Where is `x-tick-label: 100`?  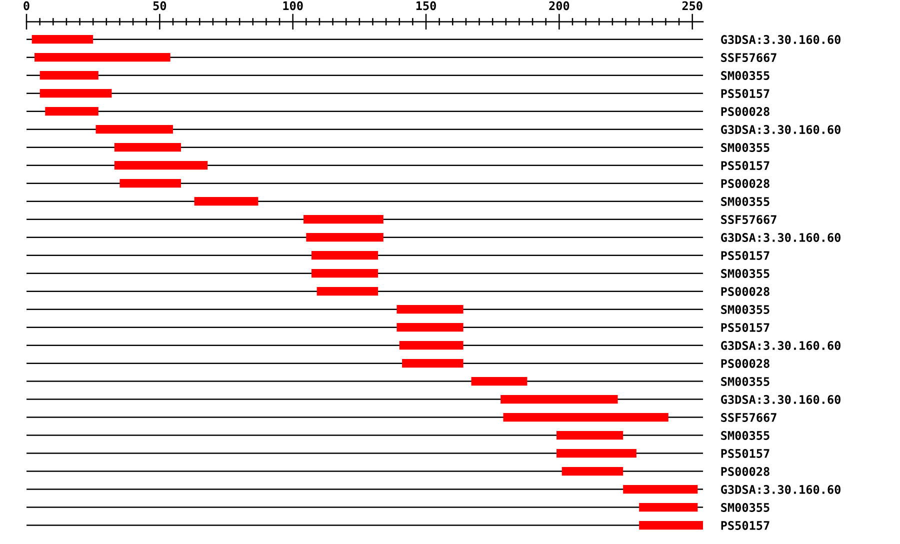
x-tick-label: 100 is located at coordinates (293, 5).